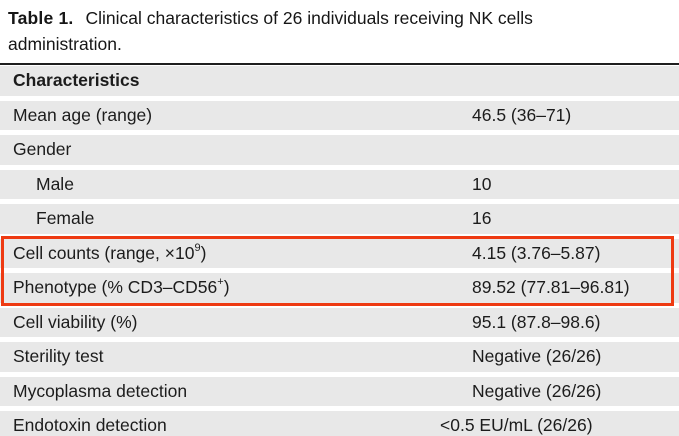 The height and width of the screenshot is (436, 679). What do you see at coordinates (55, 183) in the screenshot?
I see `row-label: Male` at bounding box center [55, 183].